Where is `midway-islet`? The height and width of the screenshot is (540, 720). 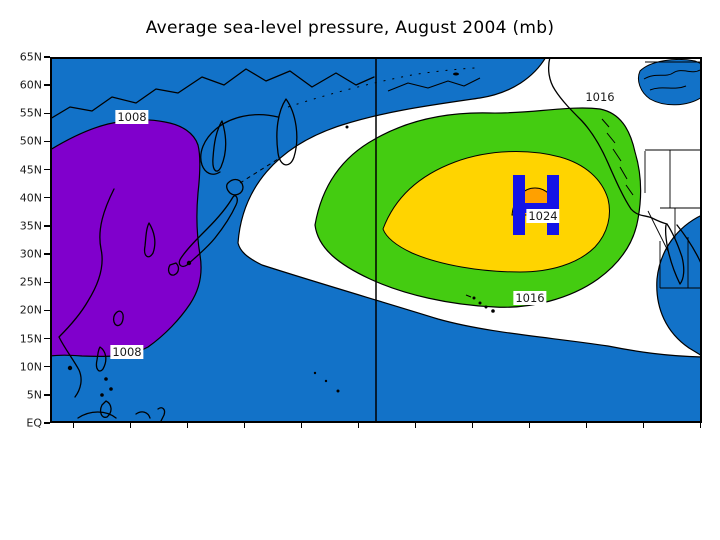 midway-islet is located at coordinates (347, 127).